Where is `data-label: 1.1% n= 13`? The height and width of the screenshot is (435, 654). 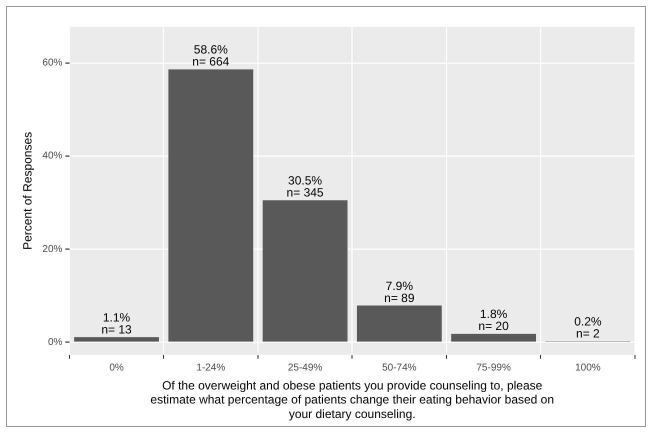
data-label: 1.1% n= 13 is located at coordinates (116, 323).